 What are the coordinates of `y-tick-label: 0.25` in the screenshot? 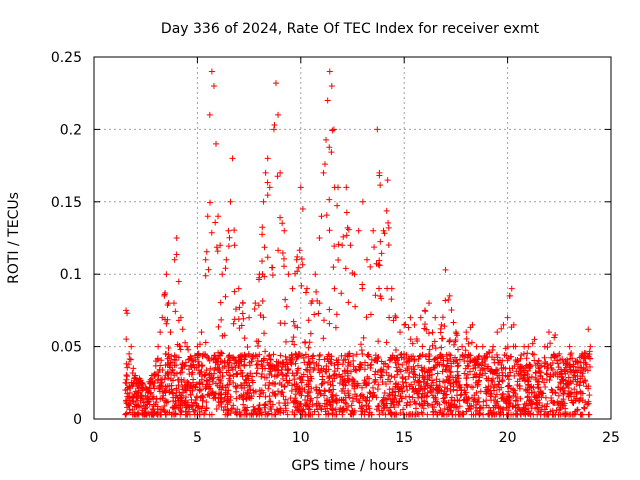 It's located at (66, 58).